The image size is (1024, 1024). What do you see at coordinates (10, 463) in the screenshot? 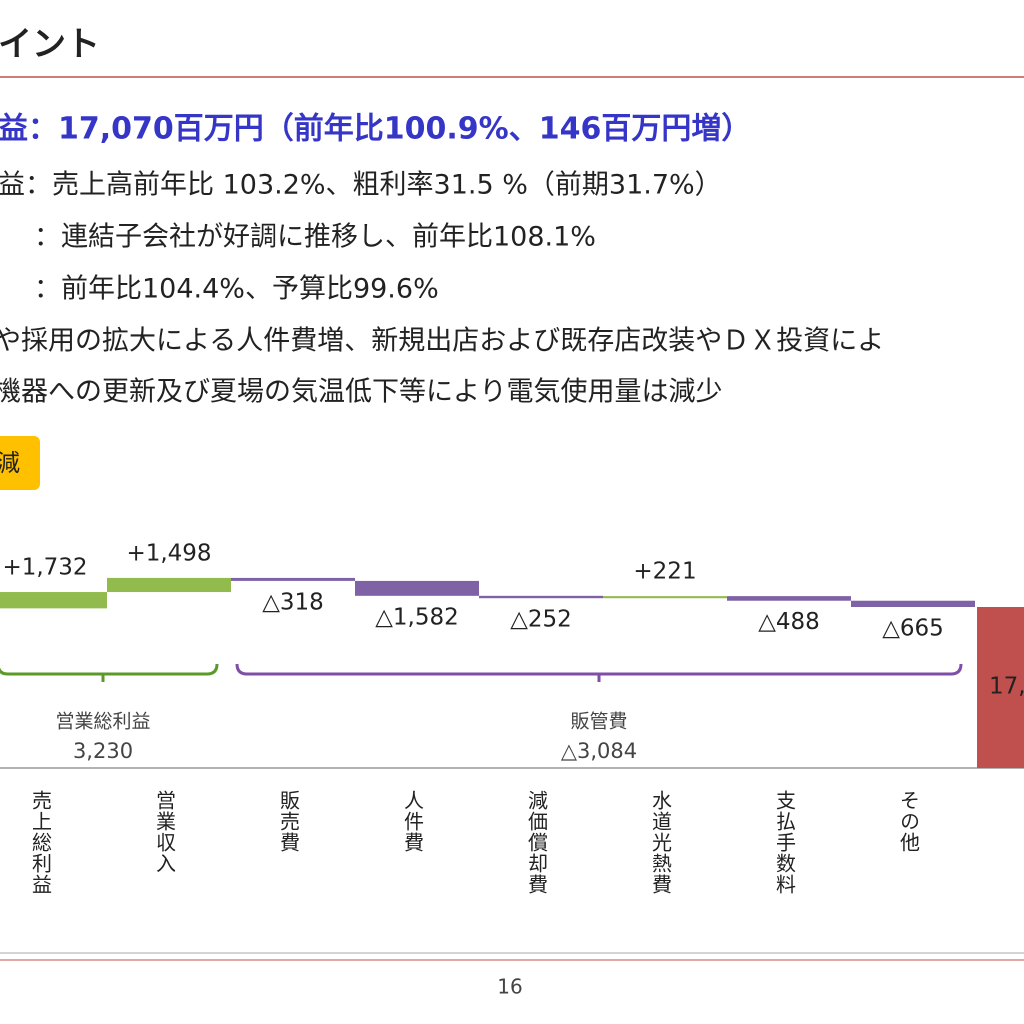
I see `badge-text: 減` at bounding box center [10, 463].